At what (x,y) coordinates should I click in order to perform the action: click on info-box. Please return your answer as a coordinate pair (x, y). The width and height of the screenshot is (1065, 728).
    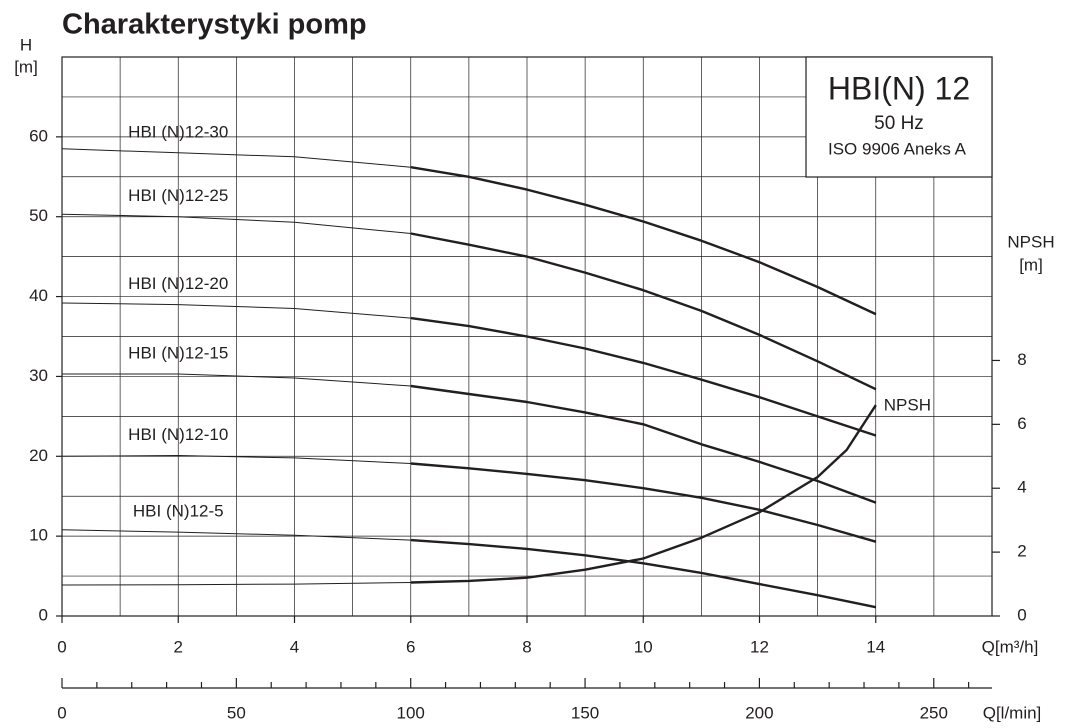
    Looking at the image, I should click on (899, 117).